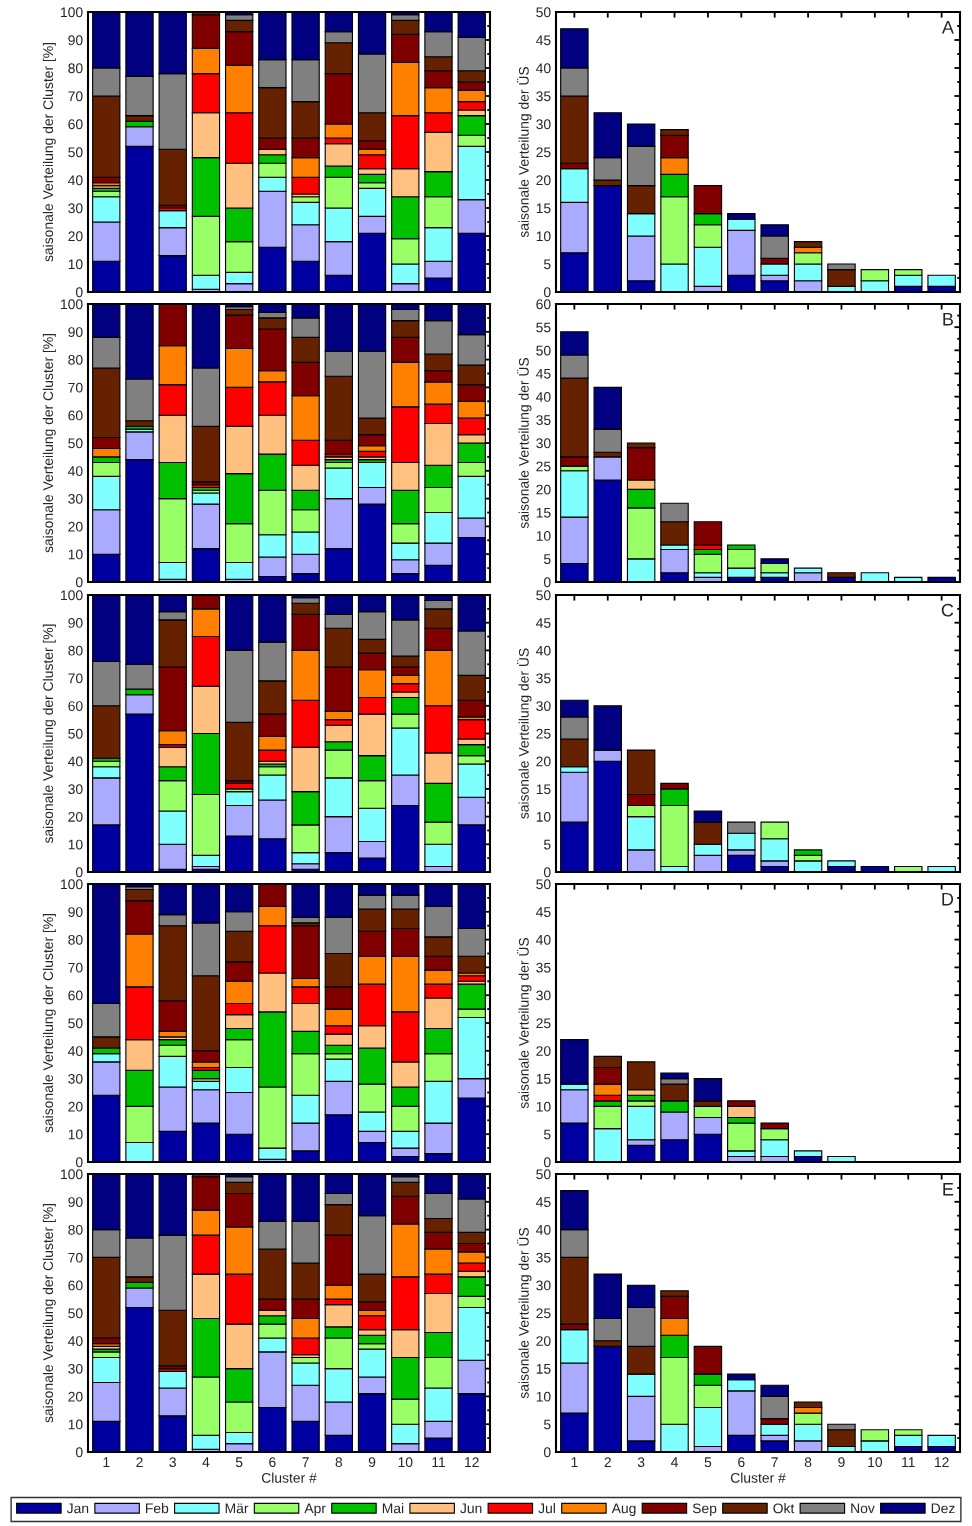 This screenshot has width=972, height=1526. I want to click on legend-label: Okt, so click(784, 1508).